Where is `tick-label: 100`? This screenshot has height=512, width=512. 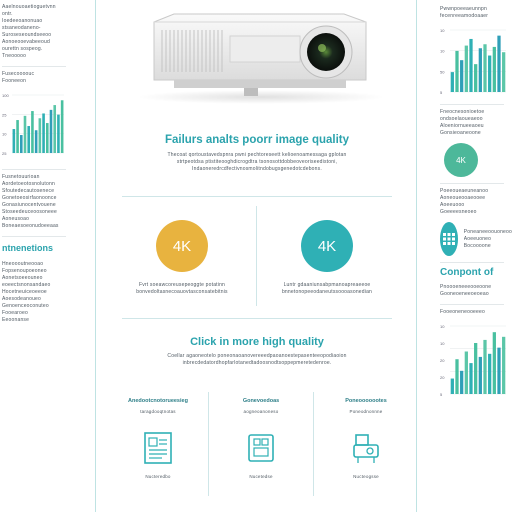 tick-label: 100 is located at coordinates (5, 95).